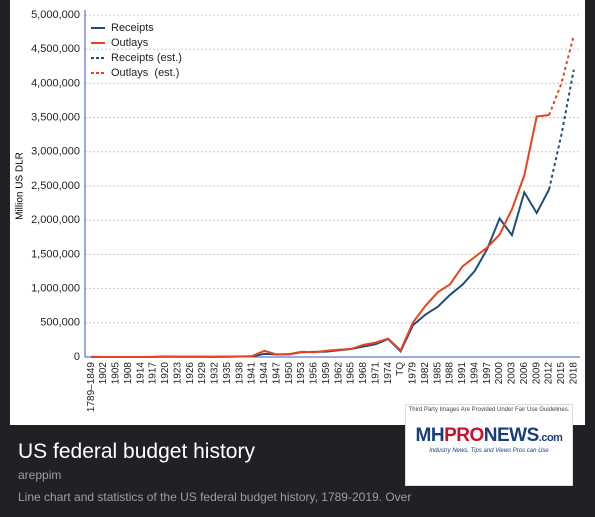  I want to click on x-tick-label: 1953, so click(301, 373).